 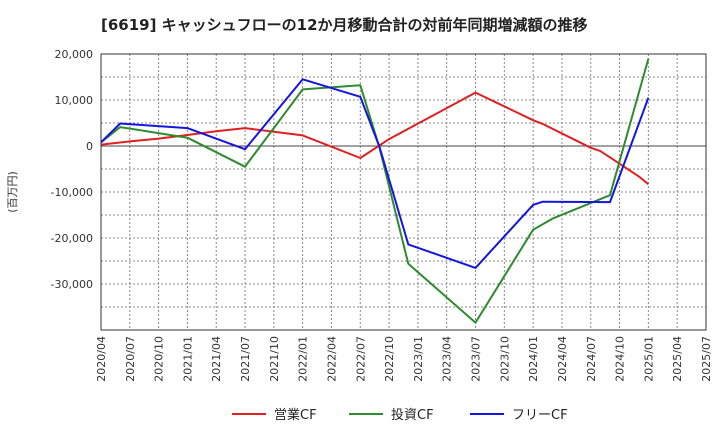 What do you see at coordinates (344, 25) in the screenshot?
I see `chart-title: [6619] キャッシュフローの12か月移動合計の対前年同期増減額の推移` at bounding box center [344, 25].